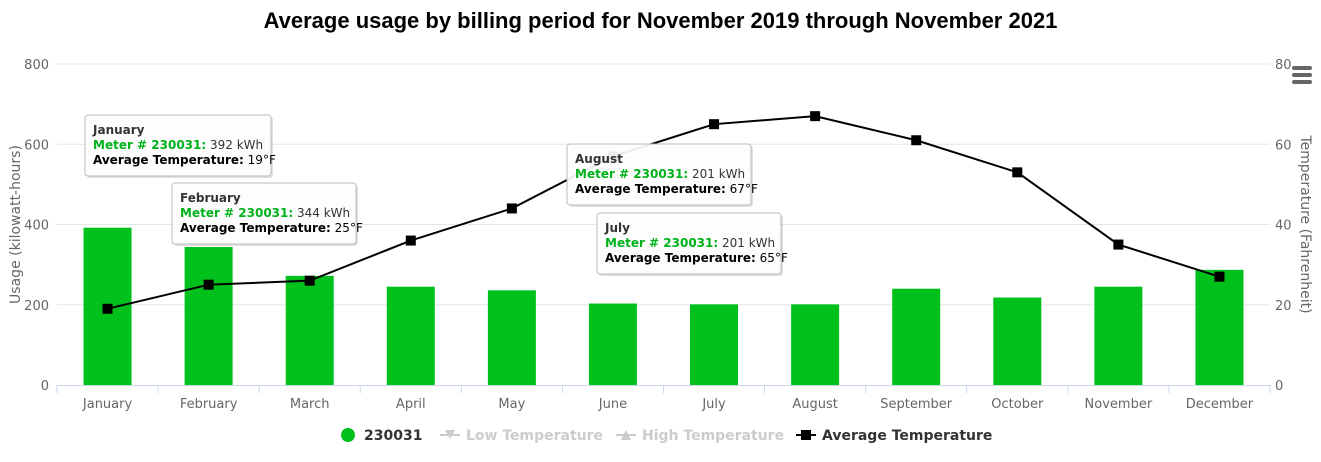 This screenshot has width=1321, height=462. Describe the element at coordinates (348, 435) in the screenshot. I see `legend-circle-icon` at that location.